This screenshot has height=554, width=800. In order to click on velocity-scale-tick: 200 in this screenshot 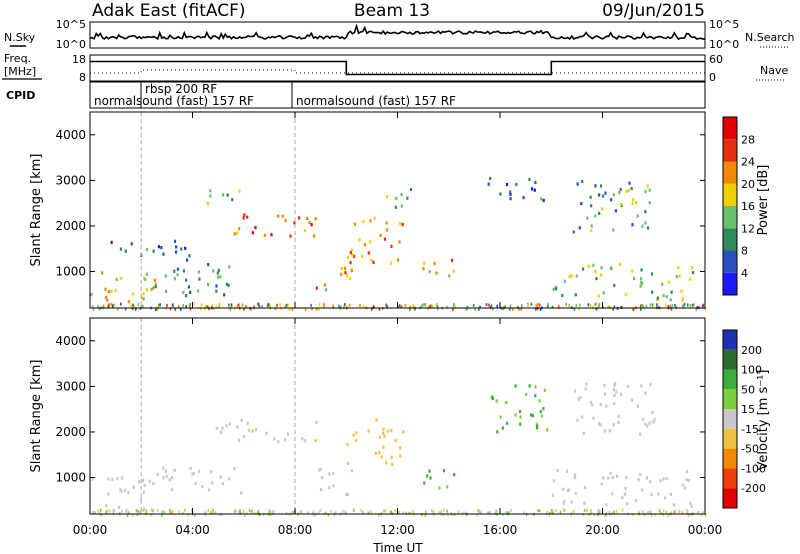, I will do `click(751, 350)`.